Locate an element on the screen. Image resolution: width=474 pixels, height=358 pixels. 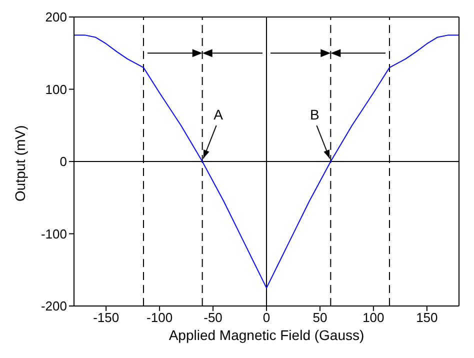
x-tick-label: -50 is located at coordinates (213, 318).